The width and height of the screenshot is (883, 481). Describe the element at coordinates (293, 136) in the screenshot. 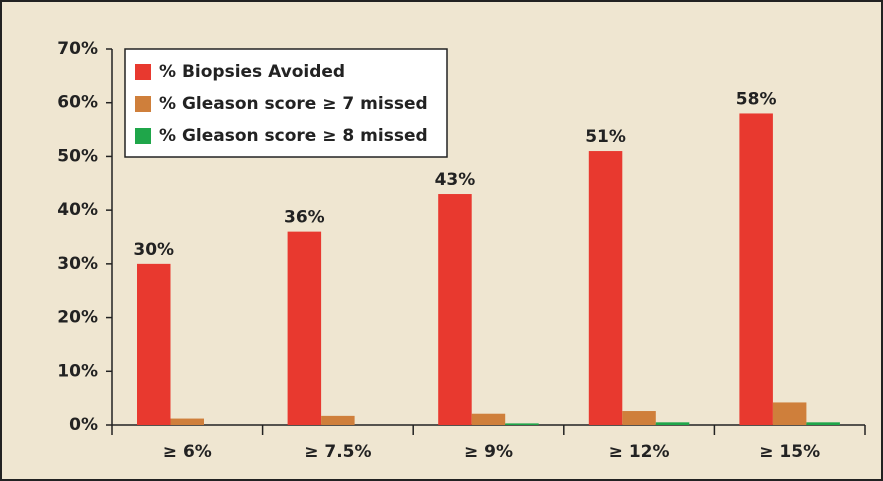

I see `legend-label: % Gleason score ≥ 8 missed` at that location.